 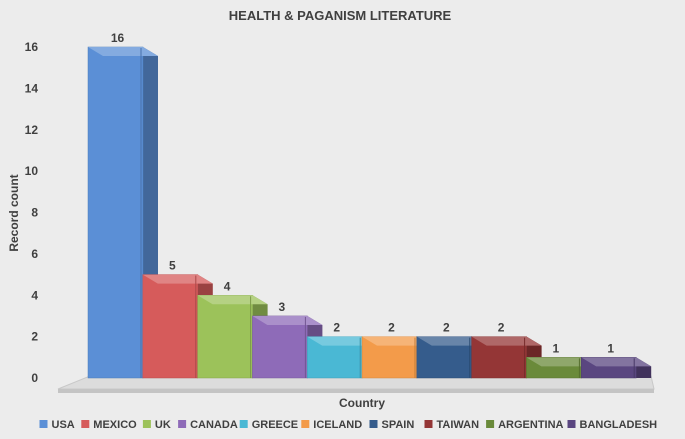 I want to click on y-tick-label: 12, so click(x=32, y=130).